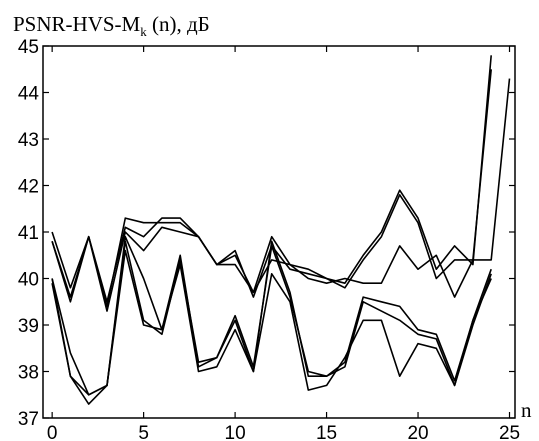 The width and height of the screenshot is (539, 441). I want to click on chart-title: PSNR-HVS-Mk (n), дБ, so click(111, 25).